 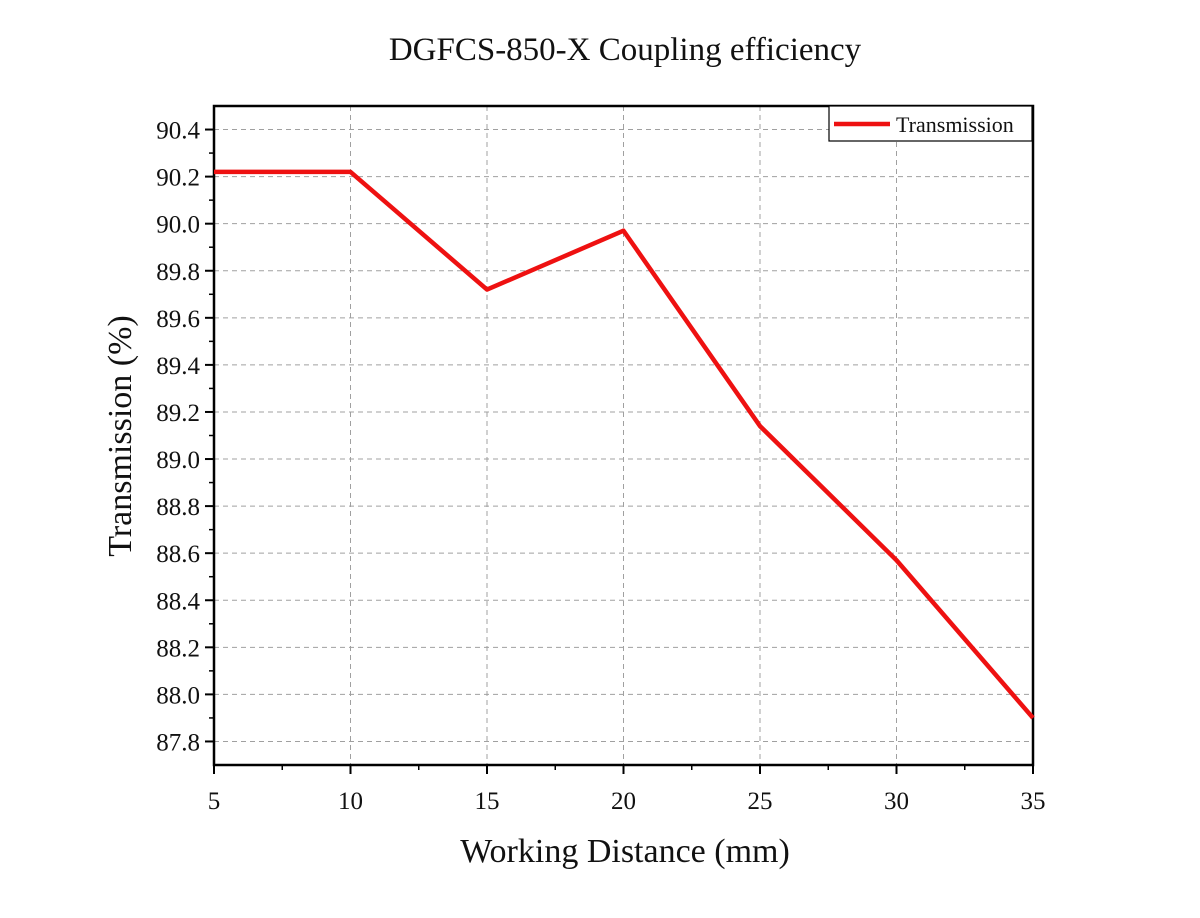 I want to click on y-tick-label: 89.8, so click(x=178, y=272).